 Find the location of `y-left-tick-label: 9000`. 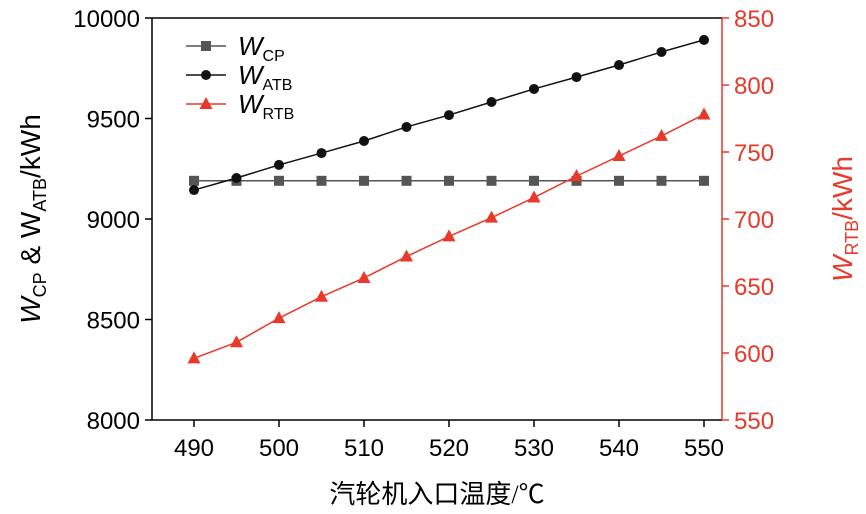

y-left-tick-label: 9000 is located at coordinates (113, 220).